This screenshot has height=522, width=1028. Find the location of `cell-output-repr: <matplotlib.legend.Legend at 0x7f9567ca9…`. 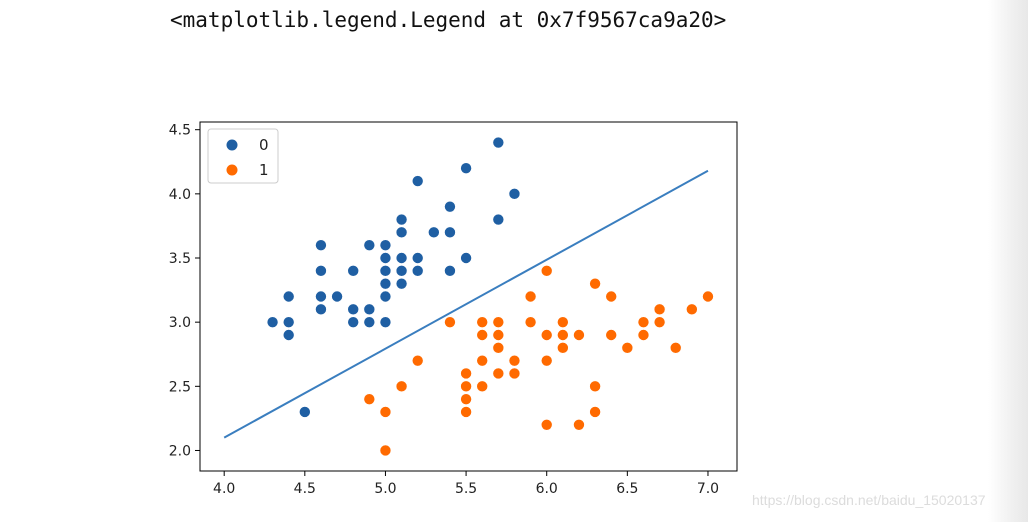

cell-output-repr: <matplotlib.legend.Legend at 0x7f9567ca9… is located at coordinates (448, 20).